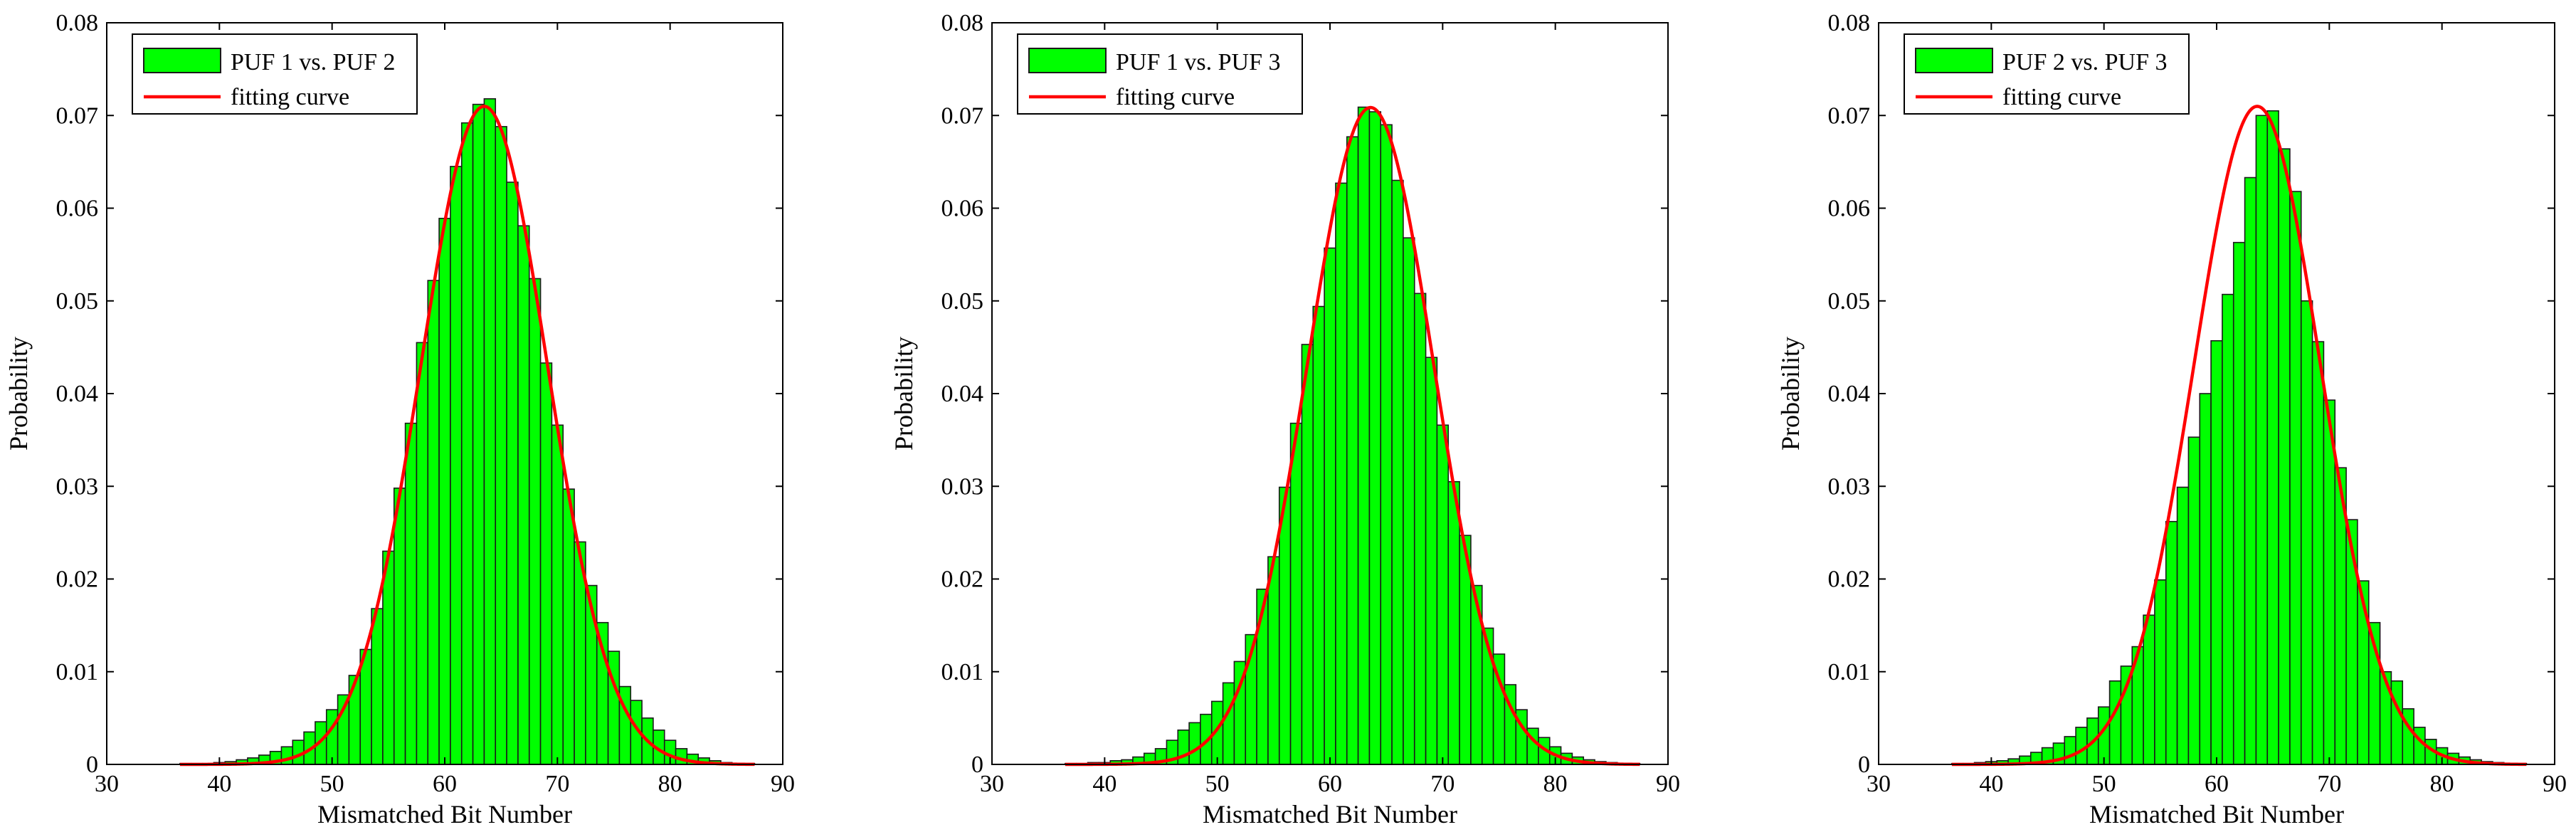  What do you see at coordinates (1330, 814) in the screenshot?
I see `x-axis-label: Mismatched Bit Number` at bounding box center [1330, 814].